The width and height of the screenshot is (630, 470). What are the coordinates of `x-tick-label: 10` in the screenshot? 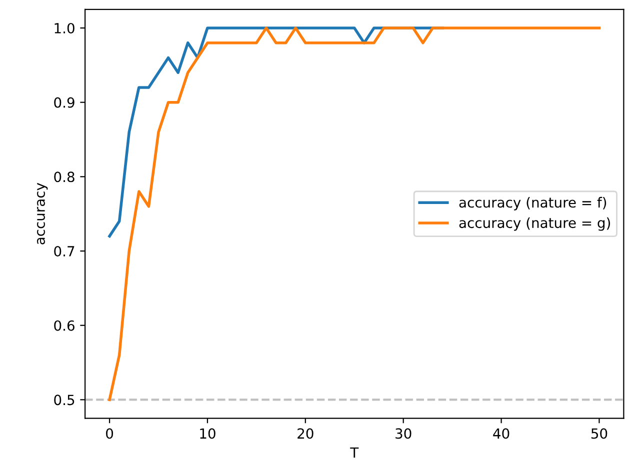 It's located at (208, 433).